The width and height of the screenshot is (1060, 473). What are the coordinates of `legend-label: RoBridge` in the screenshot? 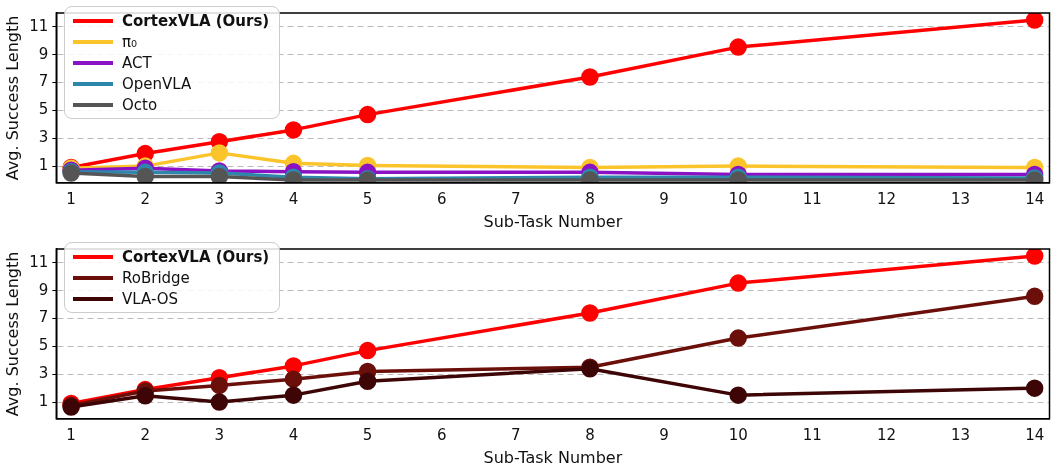 It's located at (156, 277).